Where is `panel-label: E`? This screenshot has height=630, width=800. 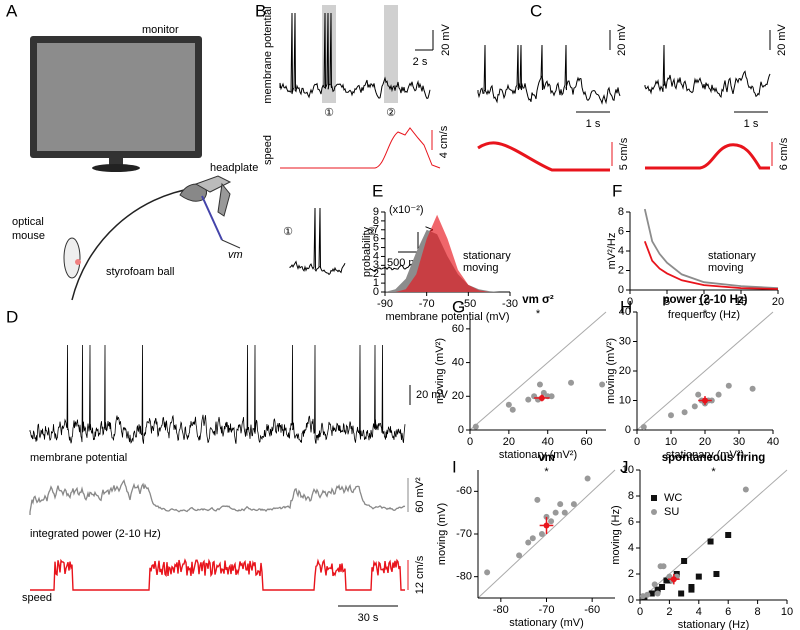 panel-label: E is located at coordinates (377, 190).